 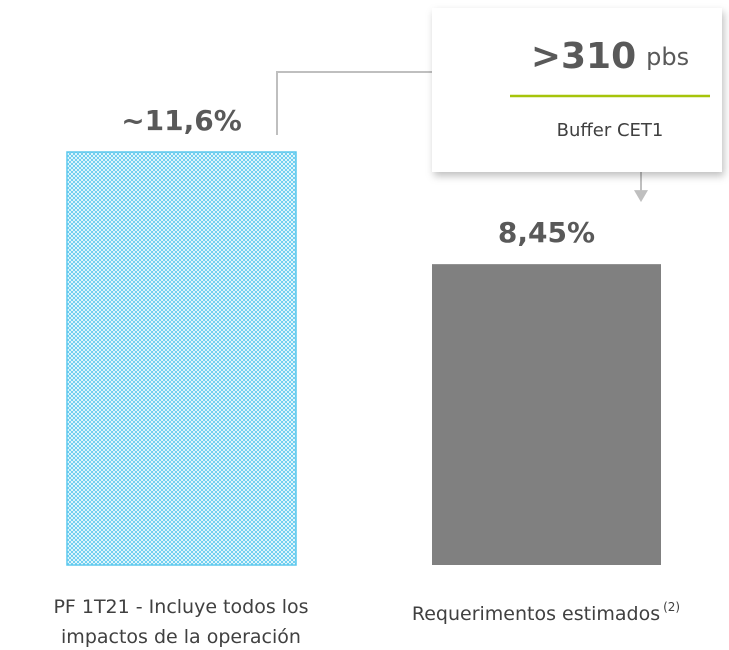 I want to click on callout-unit: pbs, so click(x=667, y=57).